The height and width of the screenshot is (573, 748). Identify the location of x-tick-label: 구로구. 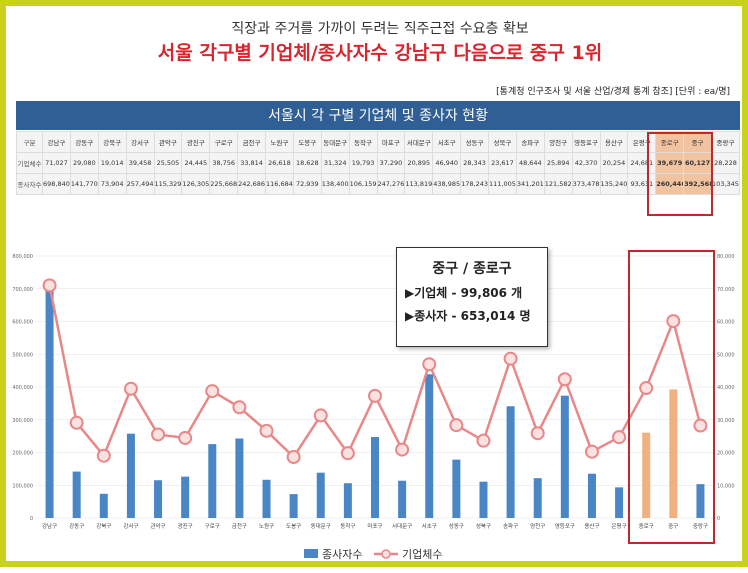
(212, 526).